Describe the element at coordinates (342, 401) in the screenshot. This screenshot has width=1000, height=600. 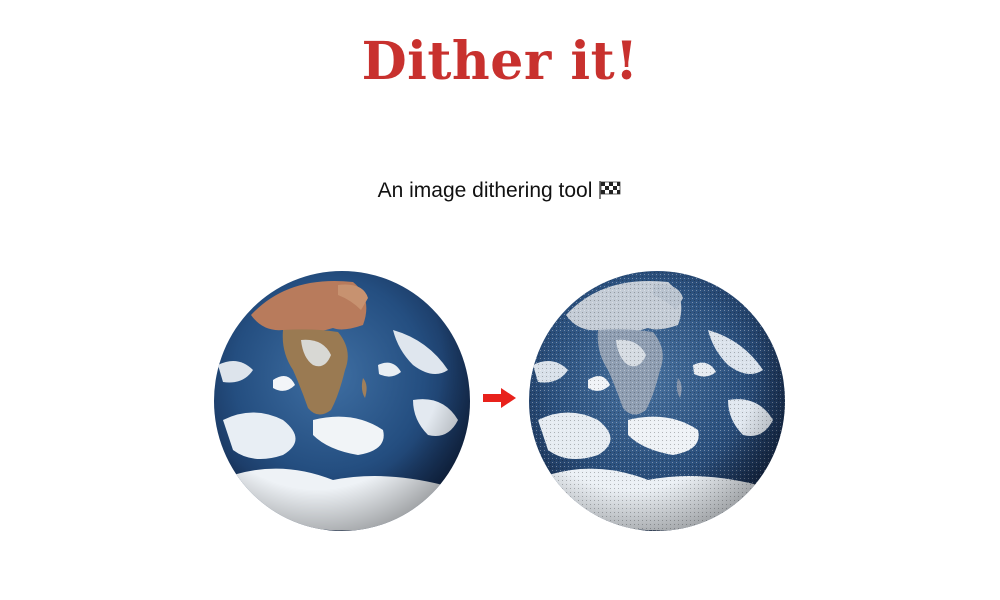
I see `original-image` at that location.